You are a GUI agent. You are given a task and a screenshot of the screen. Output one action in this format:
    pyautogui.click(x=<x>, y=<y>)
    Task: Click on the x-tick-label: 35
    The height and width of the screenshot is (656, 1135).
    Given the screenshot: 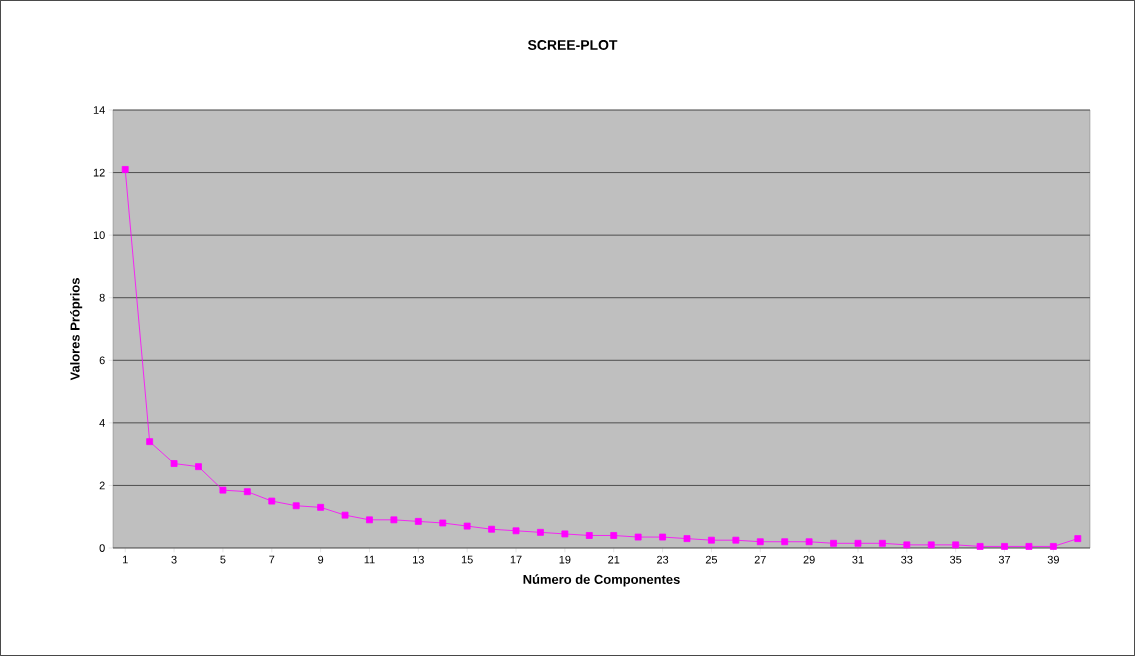 What is the action you would take?
    pyautogui.click(x=956, y=559)
    